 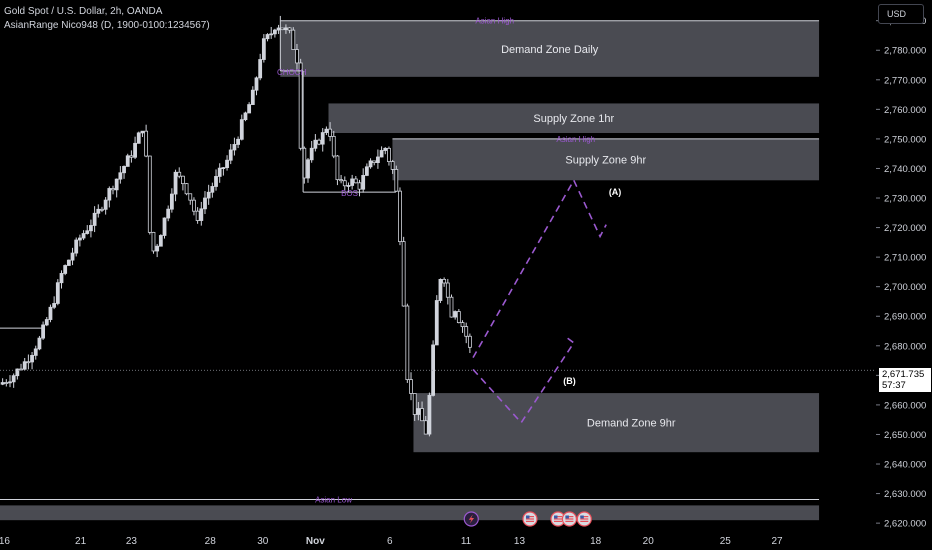 I want to click on xtick-label-5: Nov, so click(x=315, y=541).